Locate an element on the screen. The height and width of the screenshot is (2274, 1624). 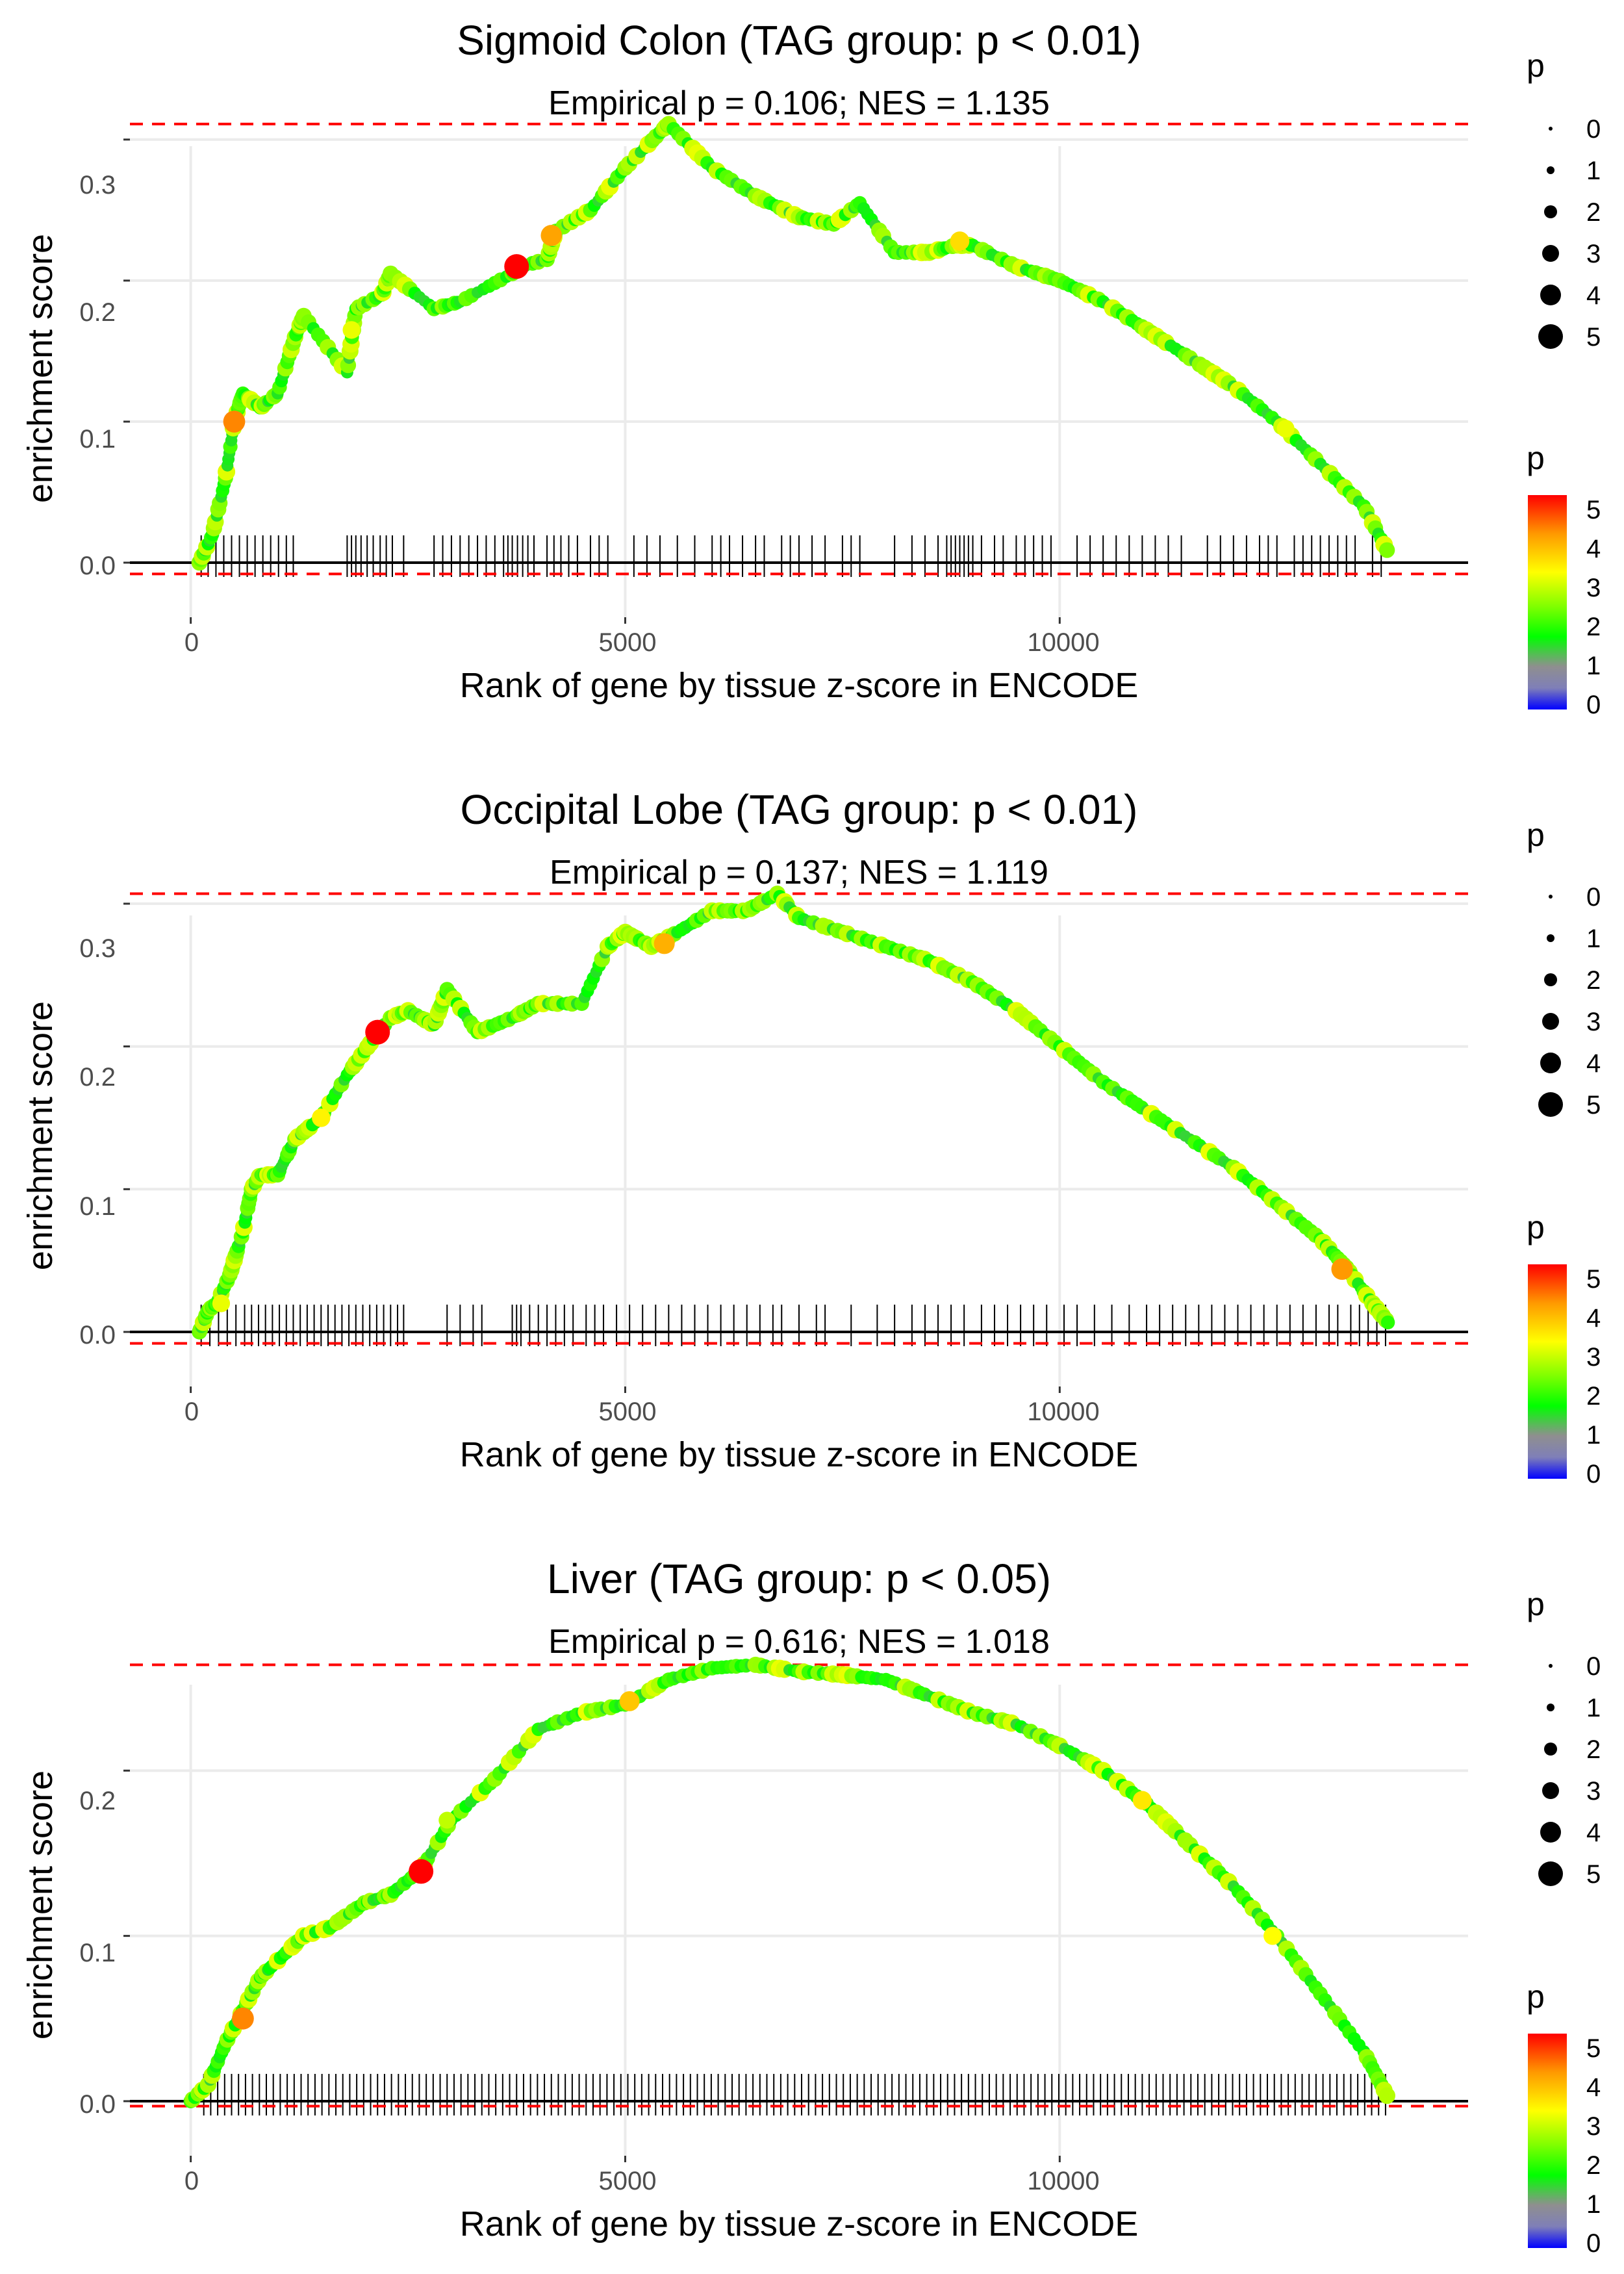
chart-title: Sigmoid Colon (TAG group: p < 0.01) is located at coordinates (799, 40).